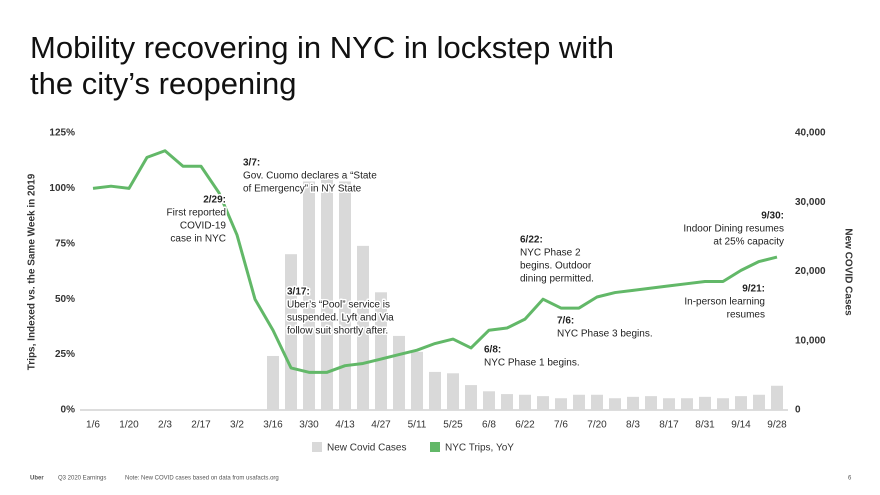 The height and width of the screenshot is (495, 880). Describe the element at coordinates (633, 425) in the screenshot. I see `x-tick-label: 8/3` at that location.